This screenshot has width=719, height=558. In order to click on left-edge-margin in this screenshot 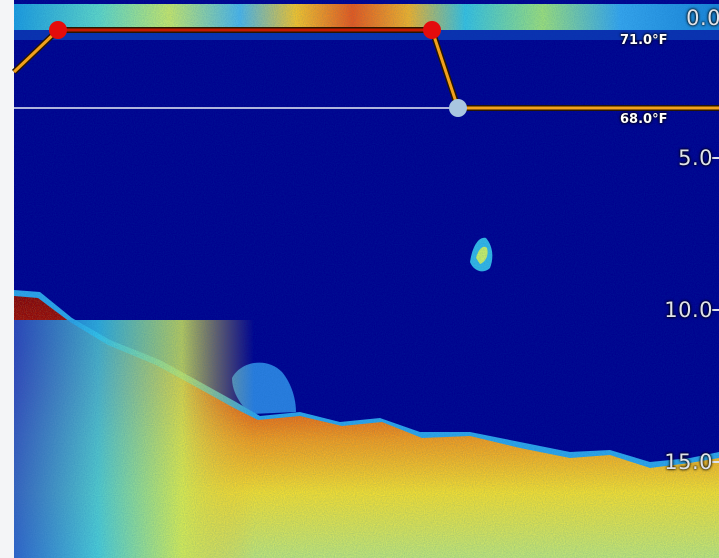, I will do `click(7, 298)`.